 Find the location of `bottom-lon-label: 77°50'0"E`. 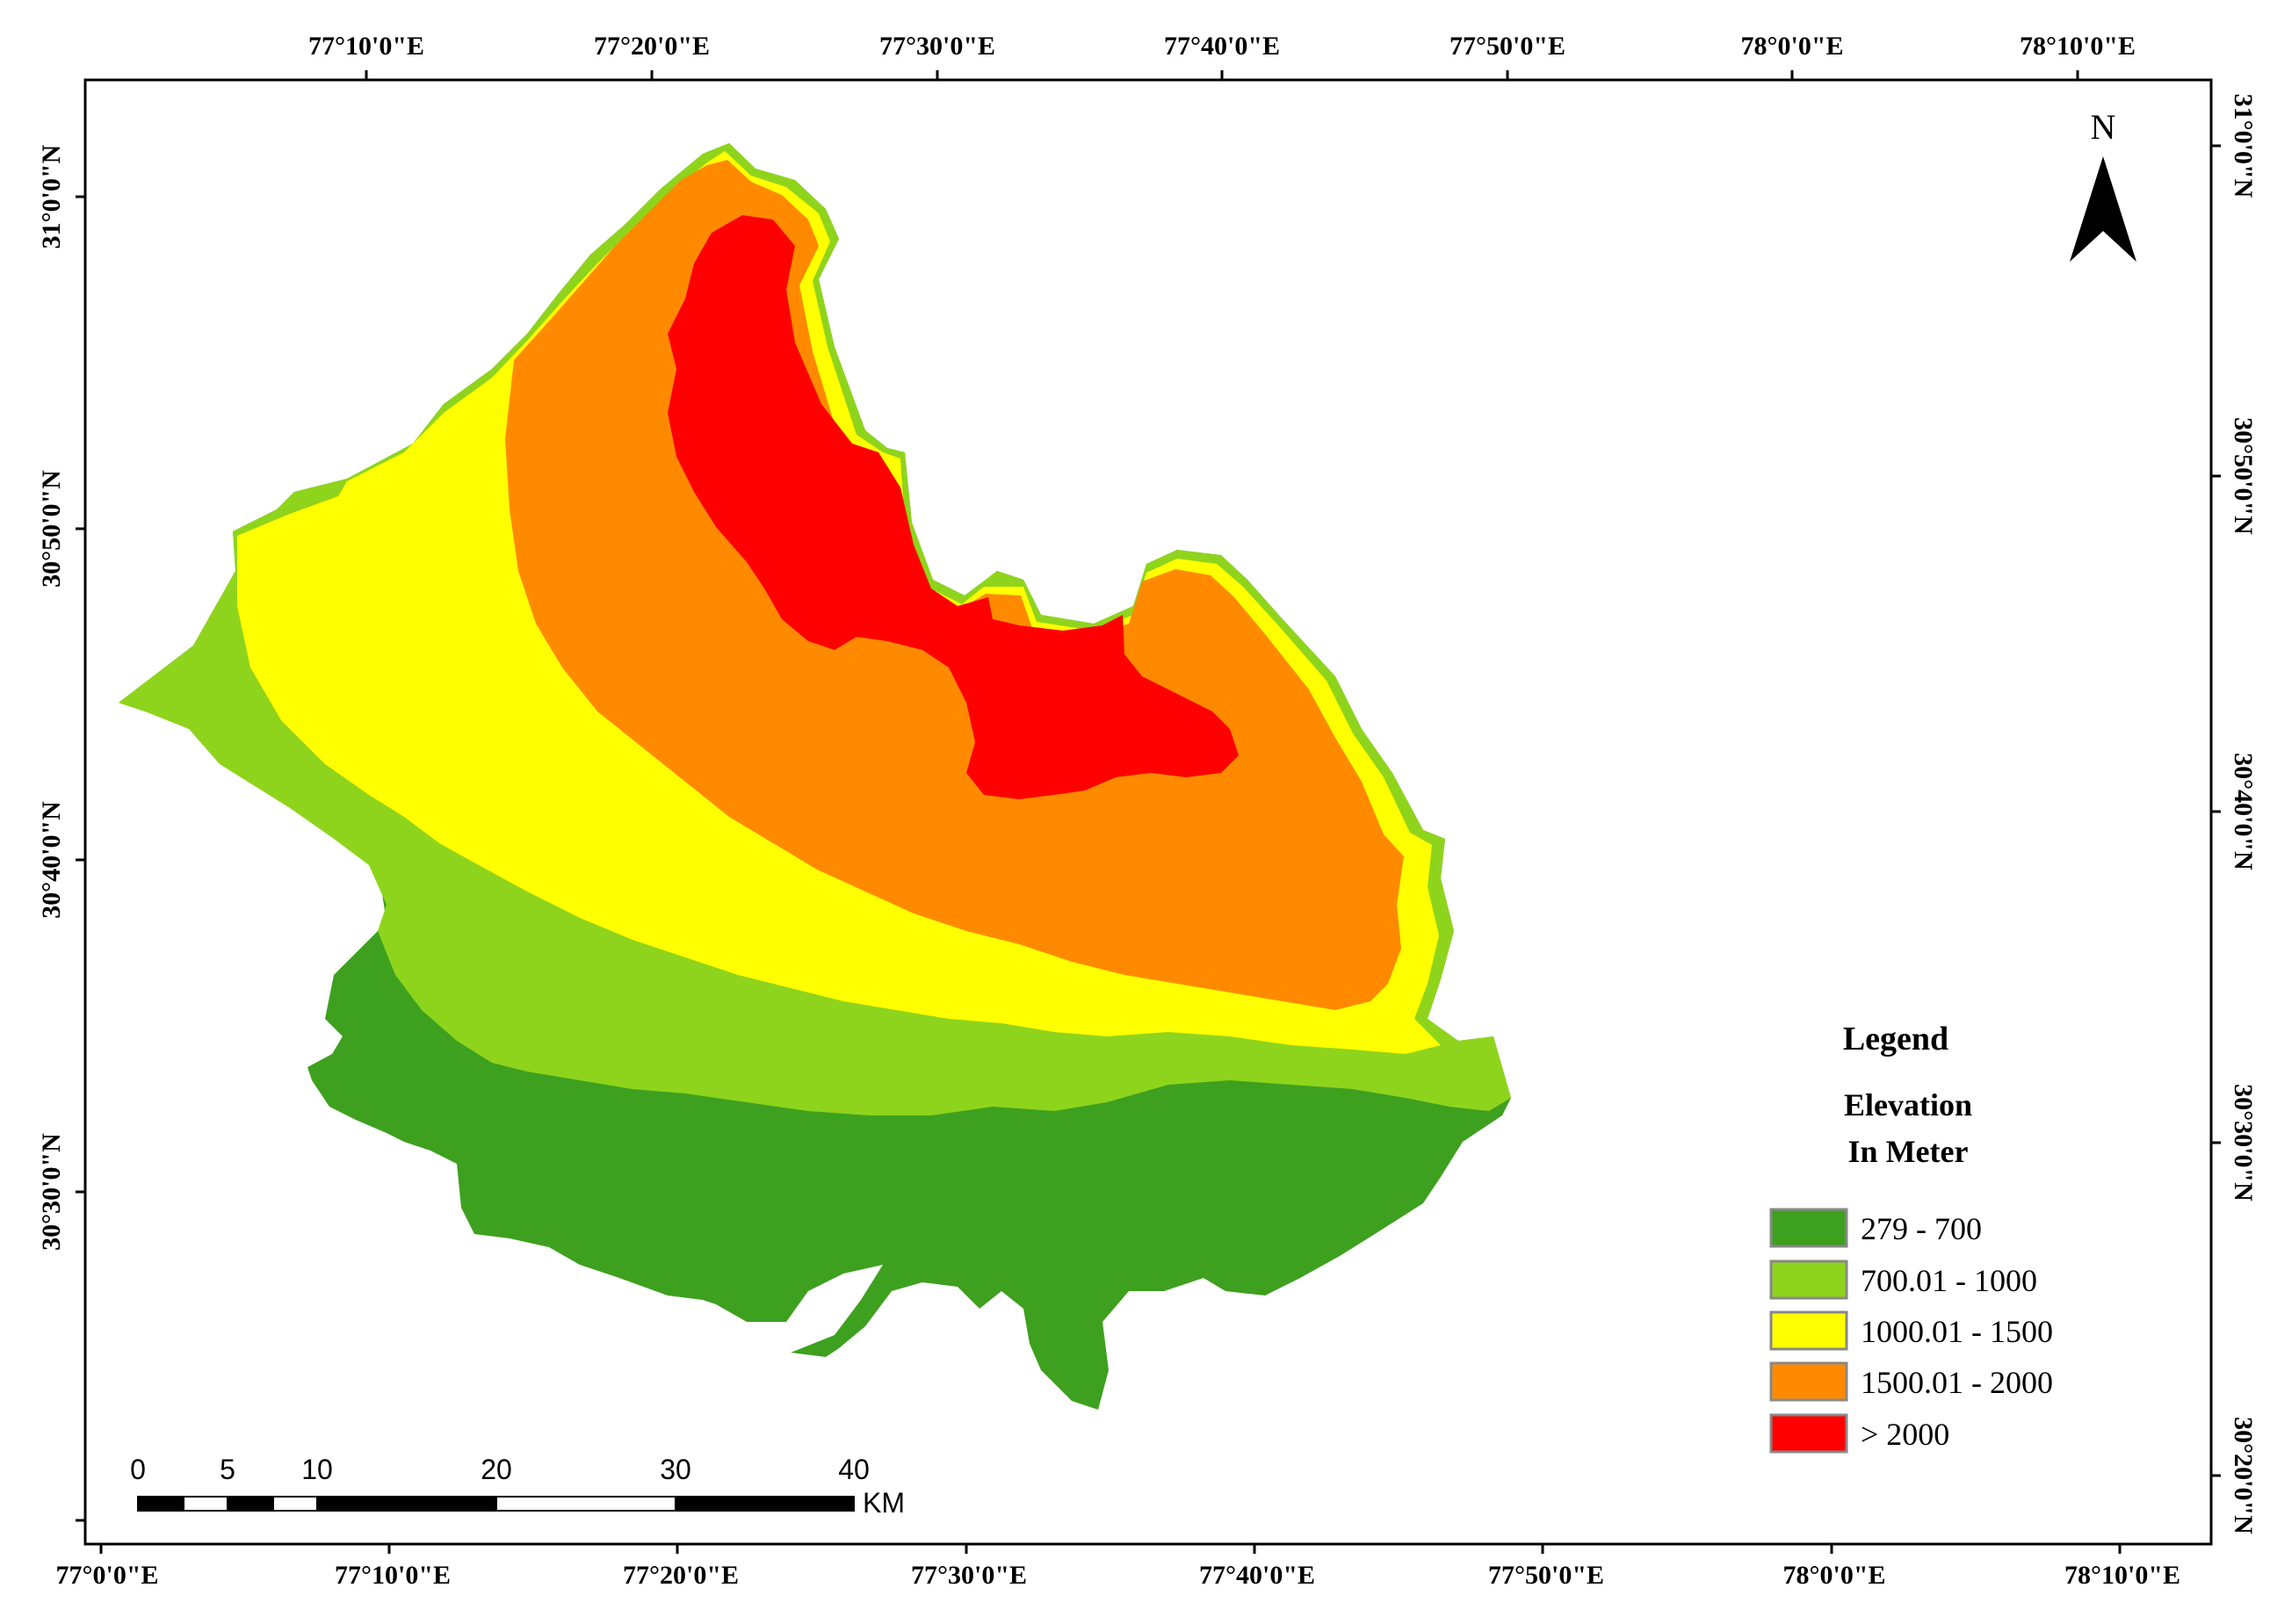

bottom-lon-label: 77°50'0"E is located at coordinates (1546, 1575).